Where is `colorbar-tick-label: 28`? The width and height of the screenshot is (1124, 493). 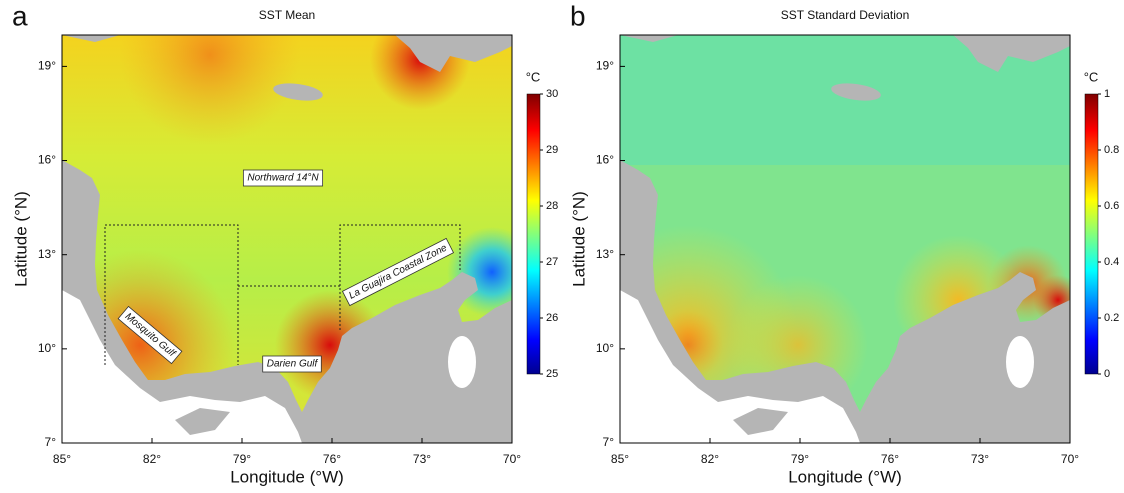 colorbar-tick-label: 28 is located at coordinates (552, 206).